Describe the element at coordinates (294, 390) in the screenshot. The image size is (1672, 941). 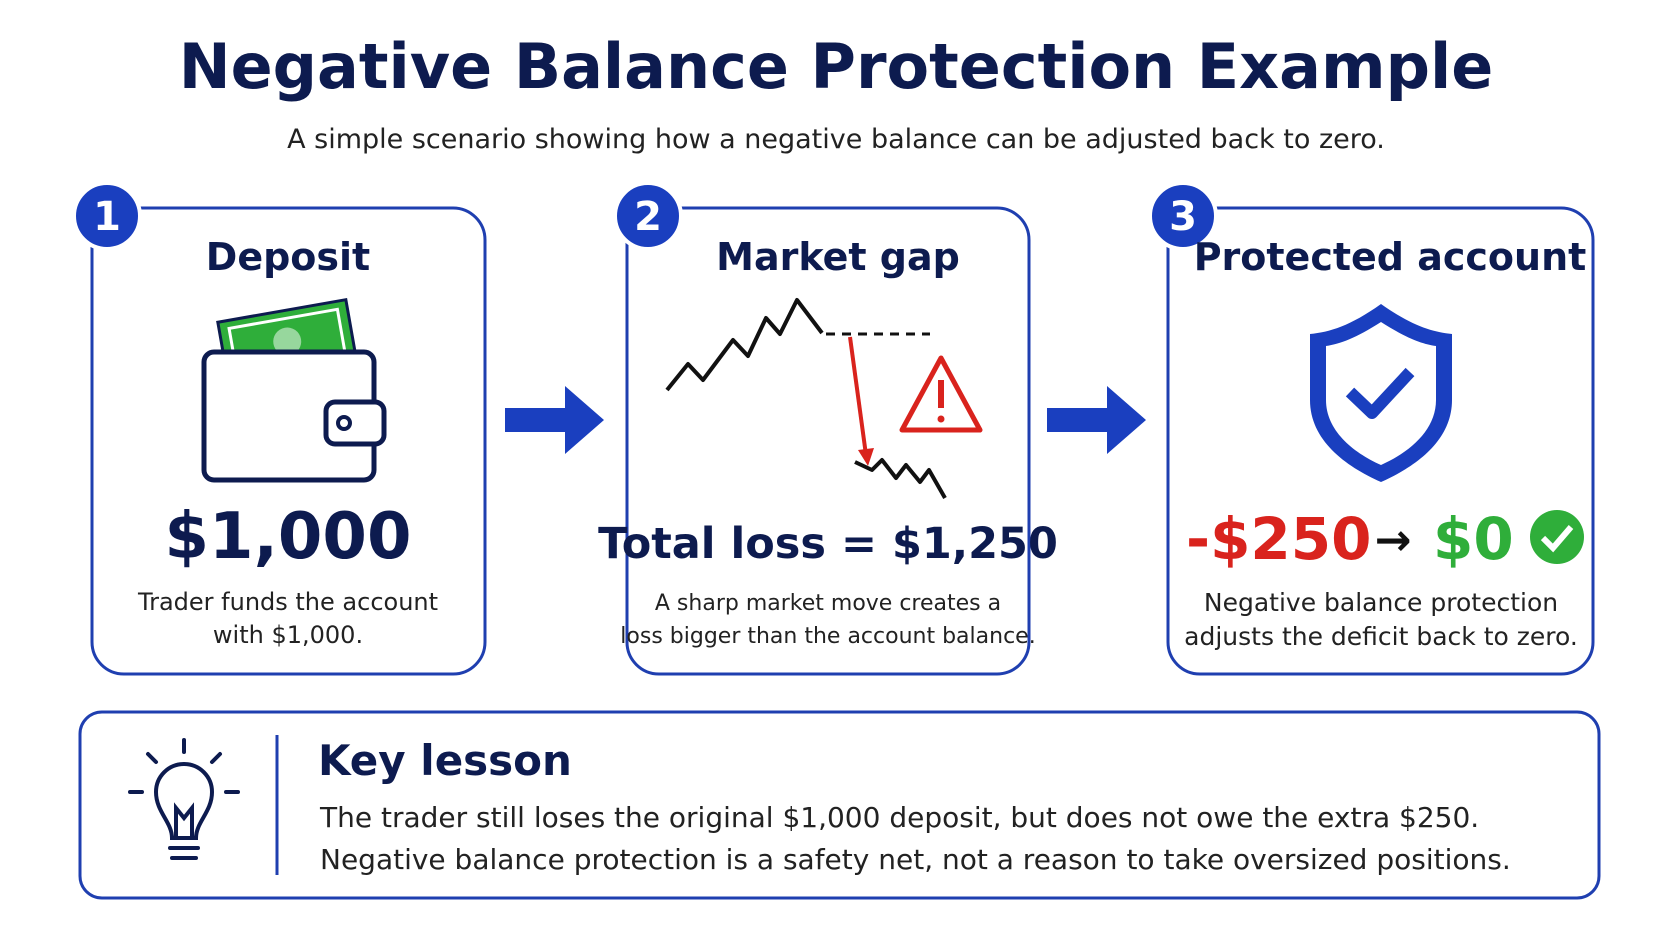
I see `wallet-icon` at that location.